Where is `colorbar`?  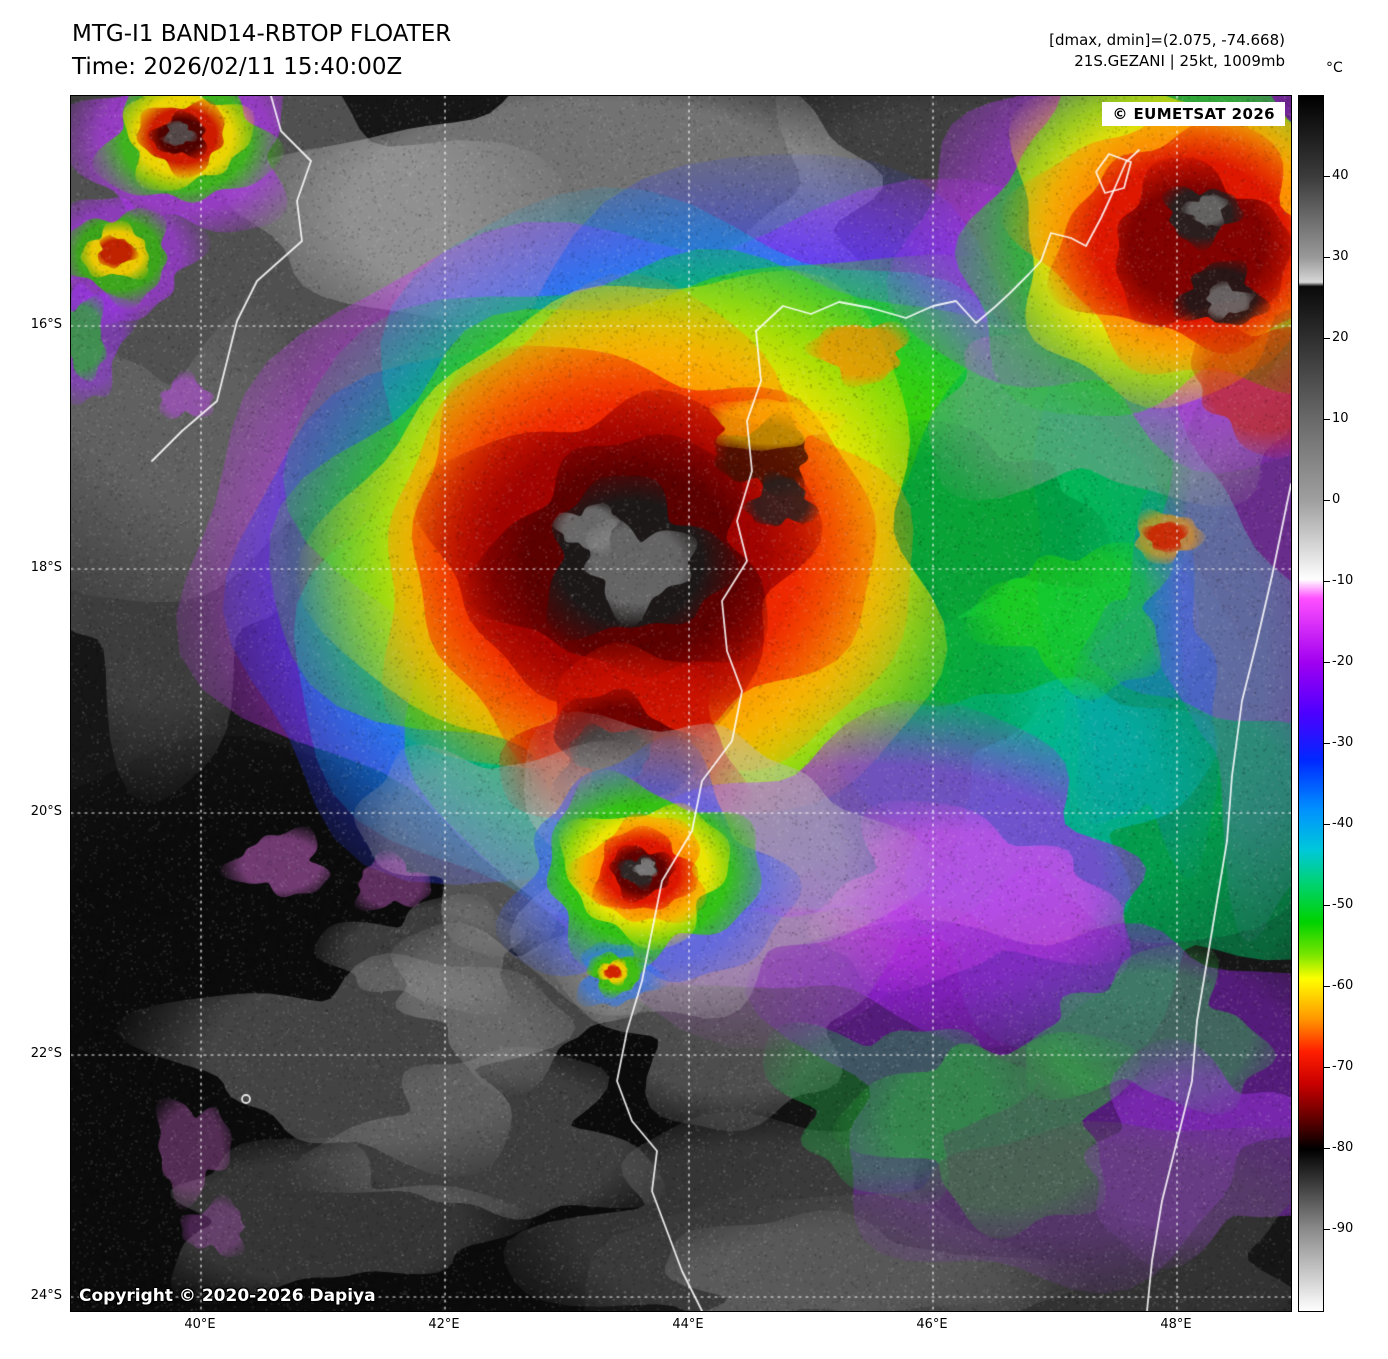
colorbar is located at coordinates (1311, 703).